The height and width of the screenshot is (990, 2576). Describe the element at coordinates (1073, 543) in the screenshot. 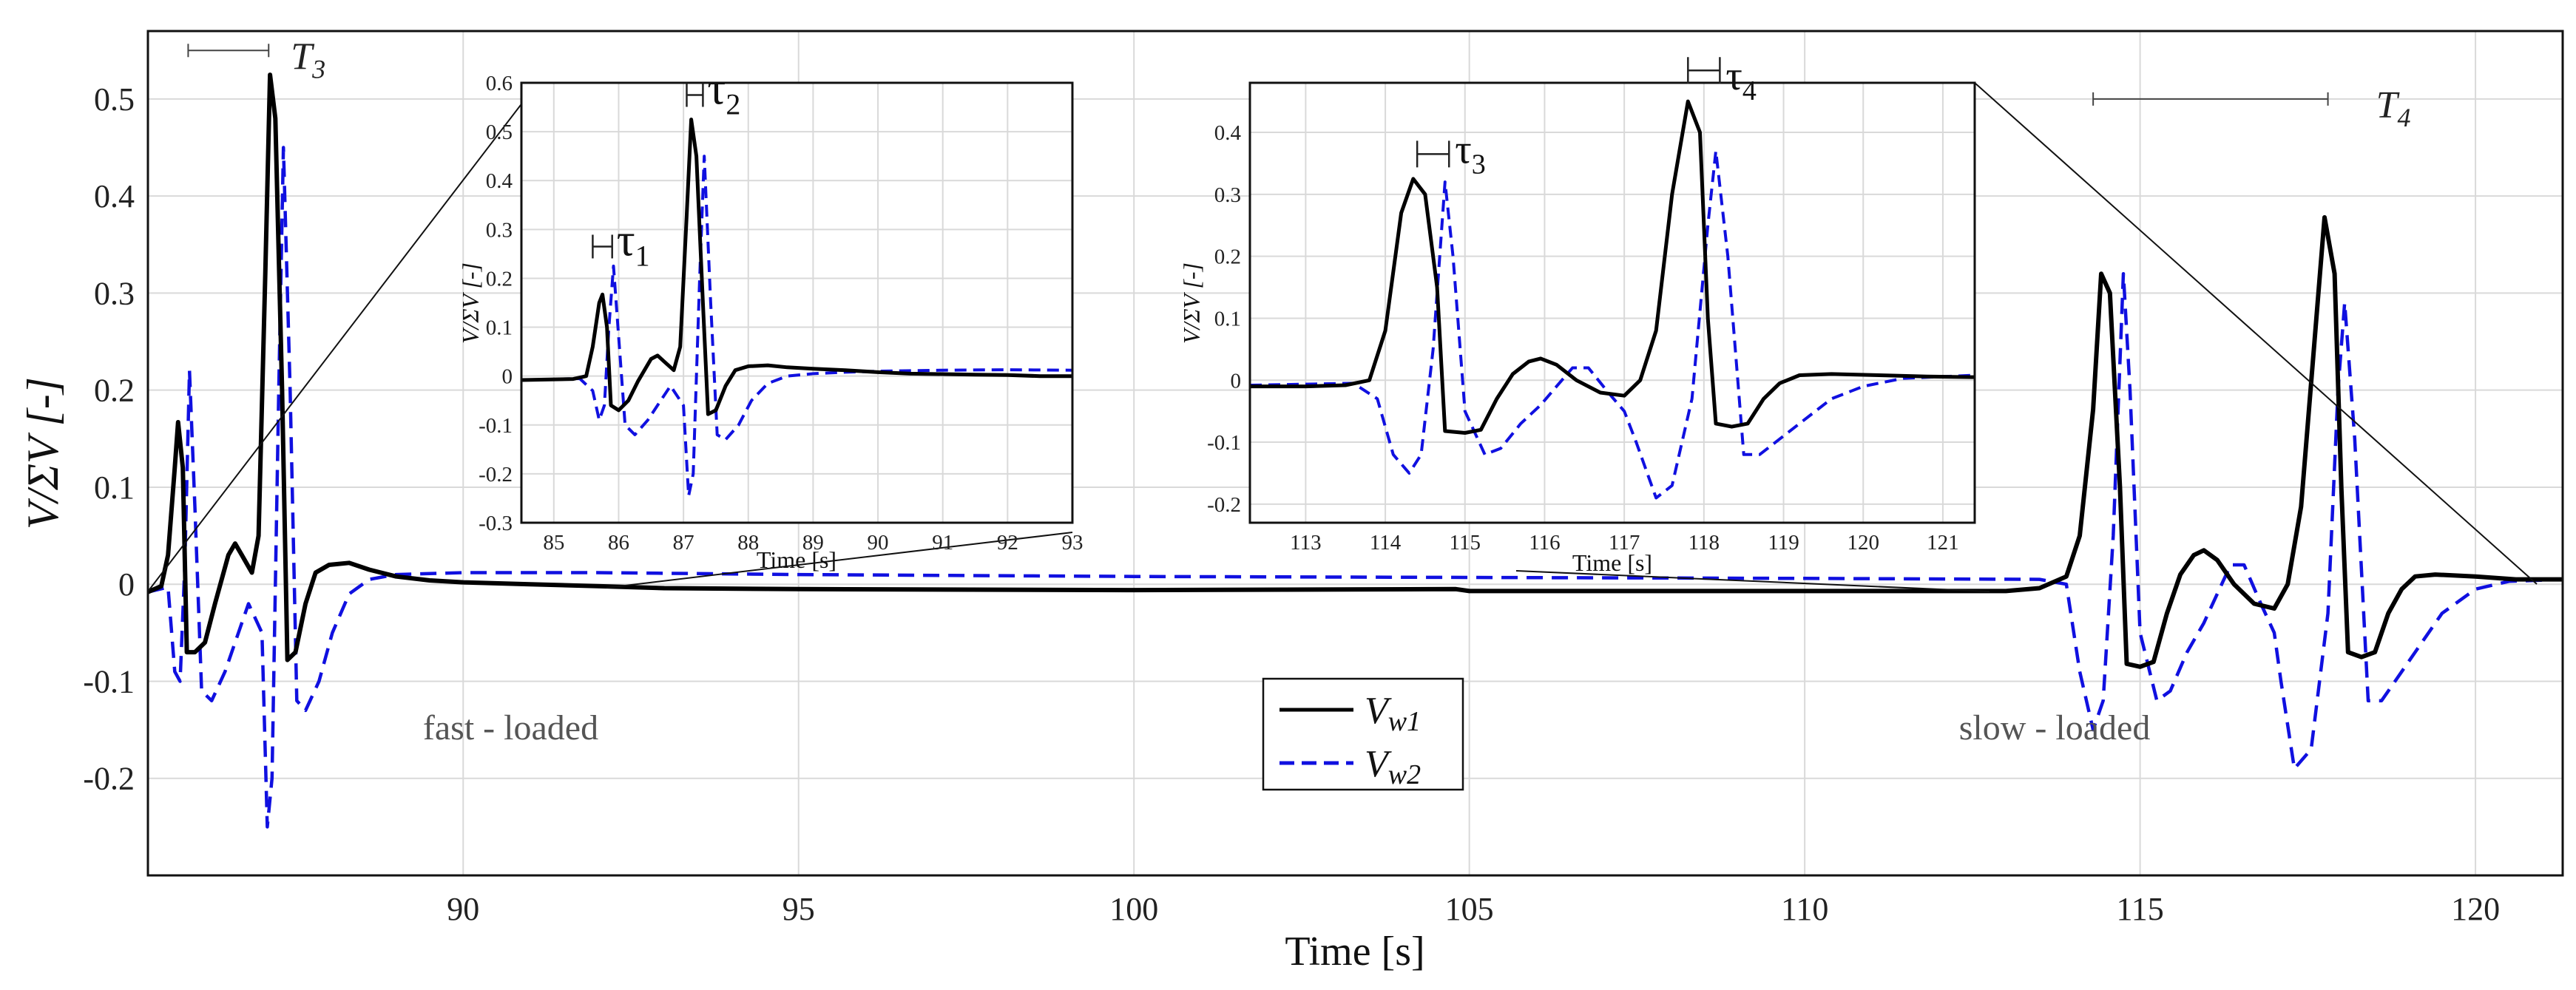

I see `x-tick-label: 93` at that location.